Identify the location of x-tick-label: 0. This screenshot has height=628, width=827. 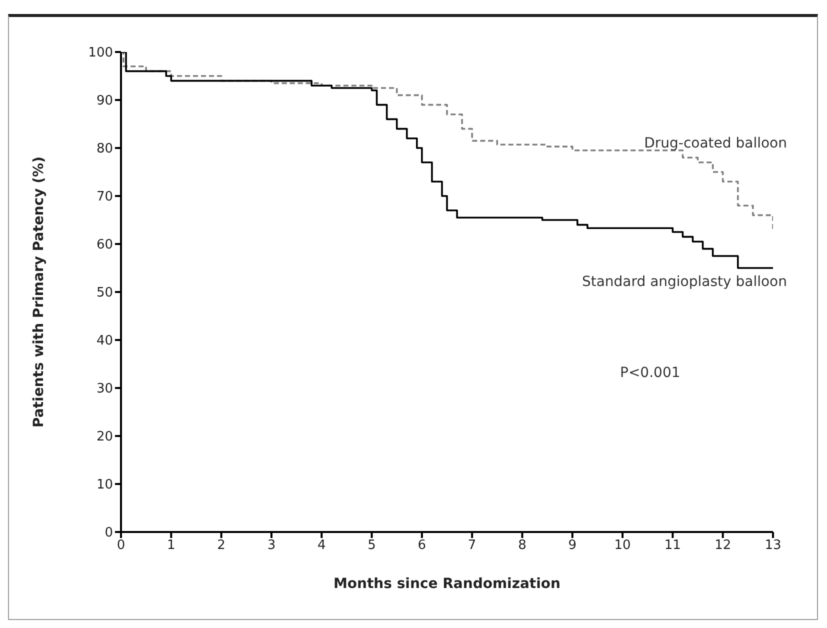
(121, 546).